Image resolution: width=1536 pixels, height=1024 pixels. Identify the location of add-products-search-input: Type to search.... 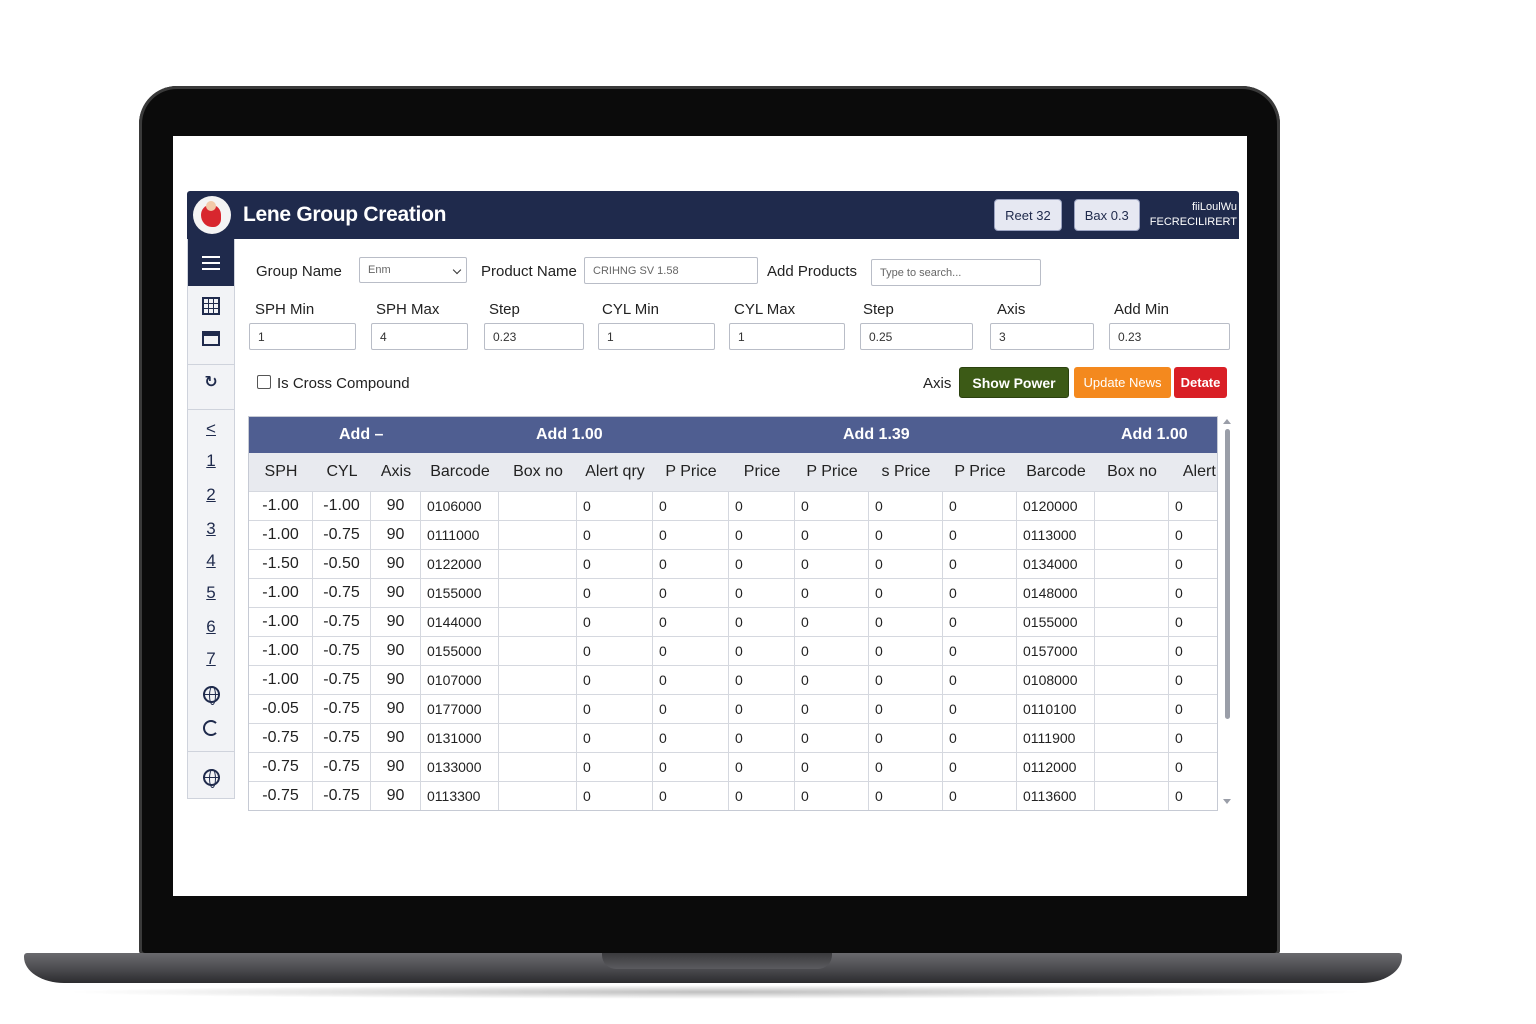
(956, 272).